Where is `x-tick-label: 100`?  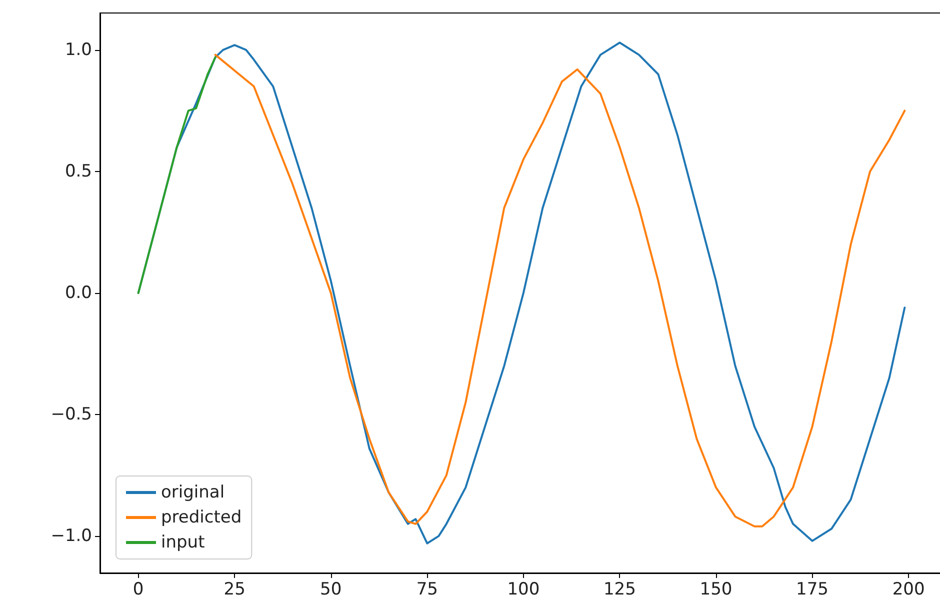 x-tick-label: 100 is located at coordinates (523, 590).